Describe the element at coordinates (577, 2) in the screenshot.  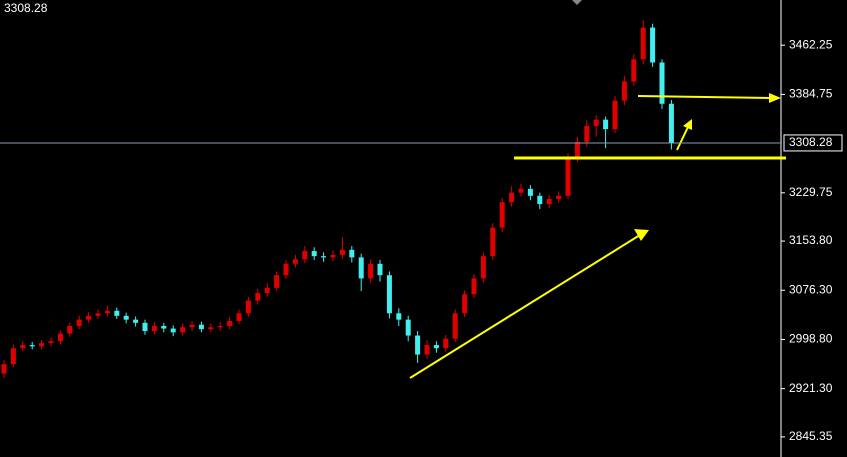
I see `scroll-marker` at that location.